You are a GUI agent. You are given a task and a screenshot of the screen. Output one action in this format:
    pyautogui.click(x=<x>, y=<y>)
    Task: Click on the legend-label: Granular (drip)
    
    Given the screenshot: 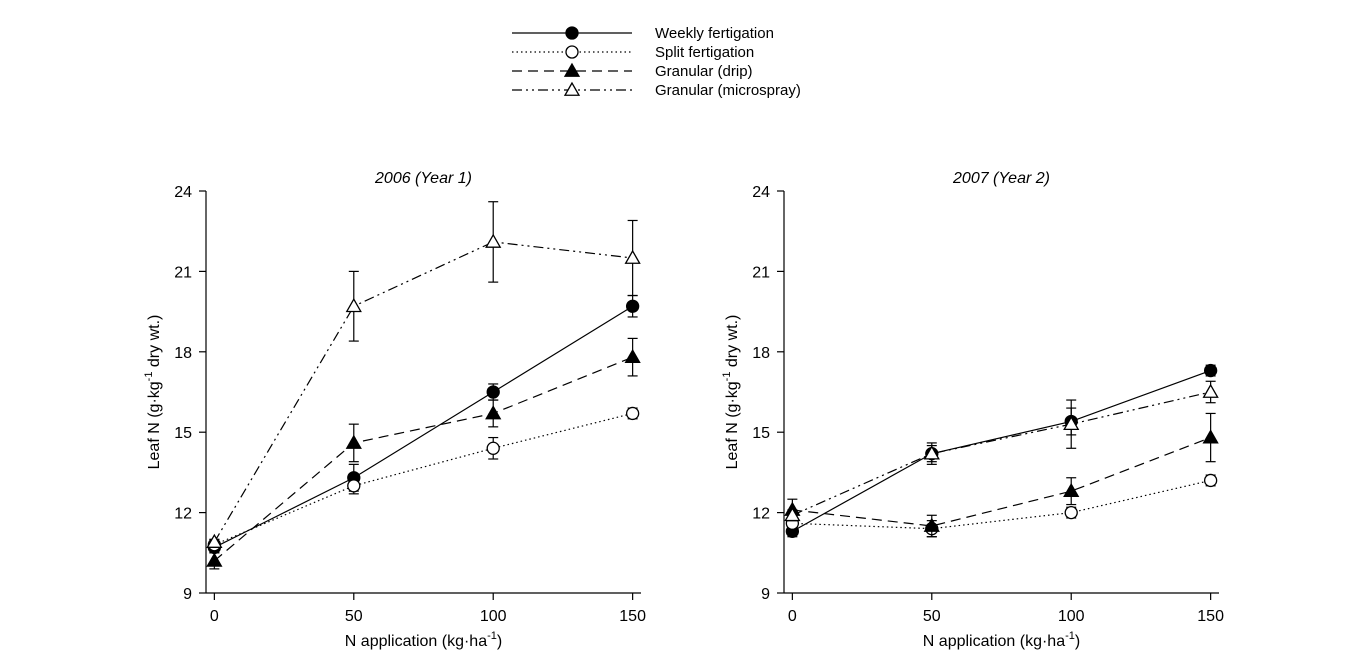 What is the action you would take?
    pyautogui.click(x=704, y=71)
    